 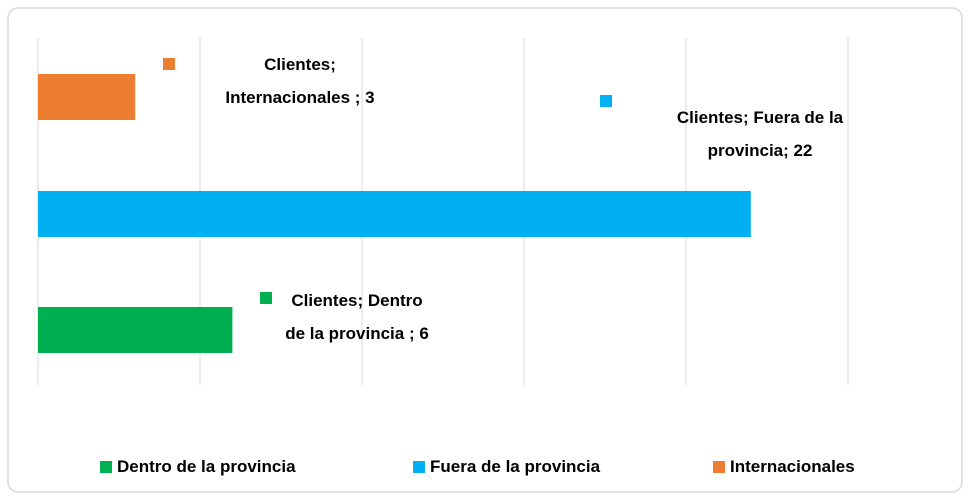 What do you see at coordinates (357, 317) in the screenshot?
I see `data-label: Clientes; Dentro de la provincia ; 6` at bounding box center [357, 317].